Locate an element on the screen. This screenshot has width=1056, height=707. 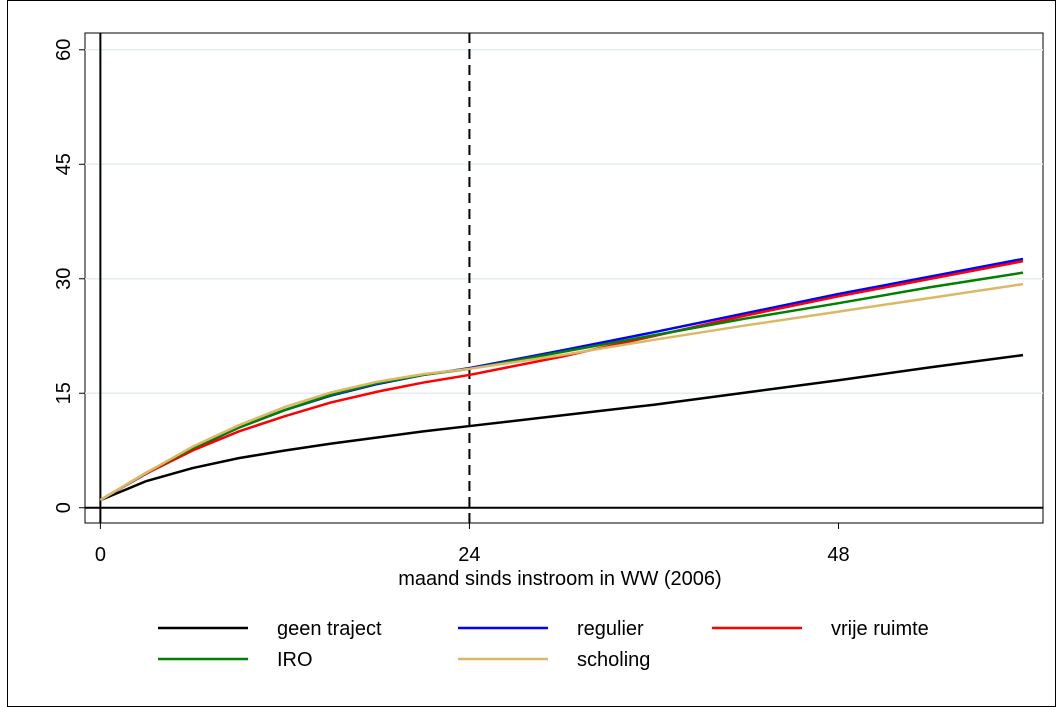
legend-label: geen traject is located at coordinates (329, 629).